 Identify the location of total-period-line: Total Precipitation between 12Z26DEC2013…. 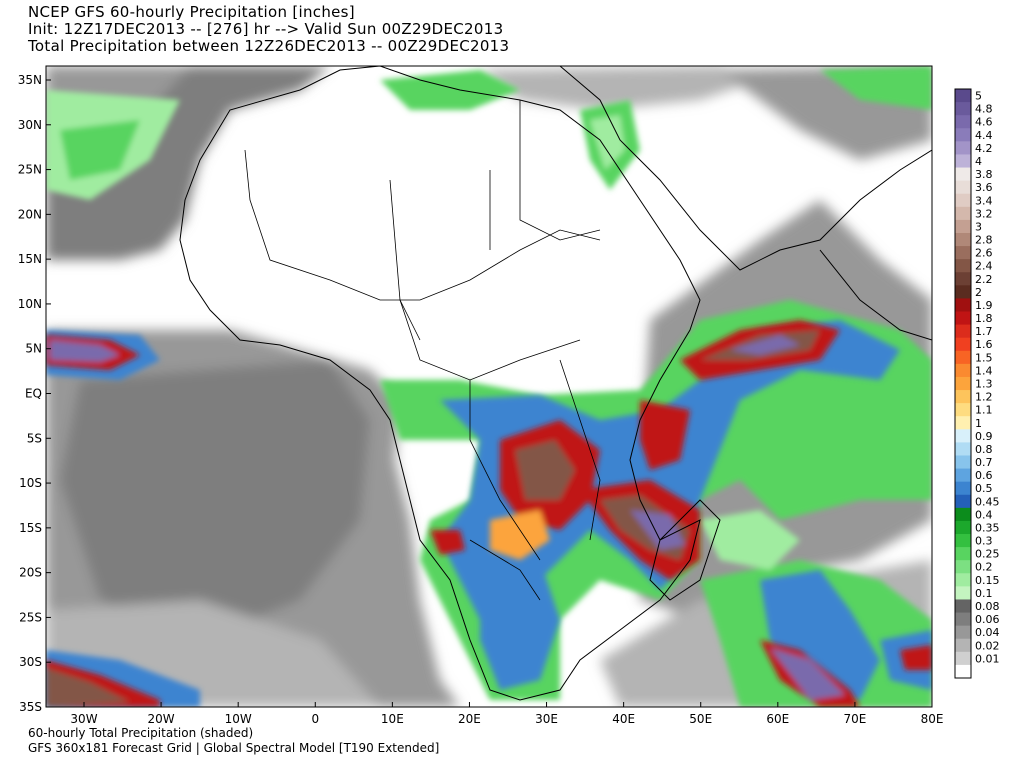
(269, 46).